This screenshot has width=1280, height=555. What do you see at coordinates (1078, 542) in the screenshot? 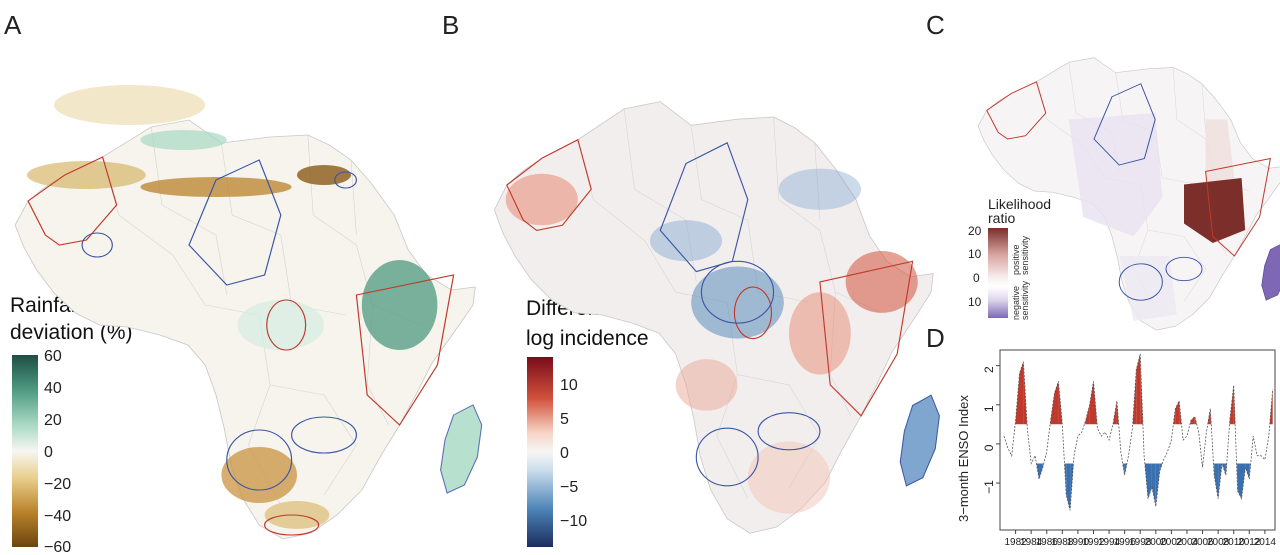
I see `enso-x-tick-label: 1990` at bounding box center [1078, 542].